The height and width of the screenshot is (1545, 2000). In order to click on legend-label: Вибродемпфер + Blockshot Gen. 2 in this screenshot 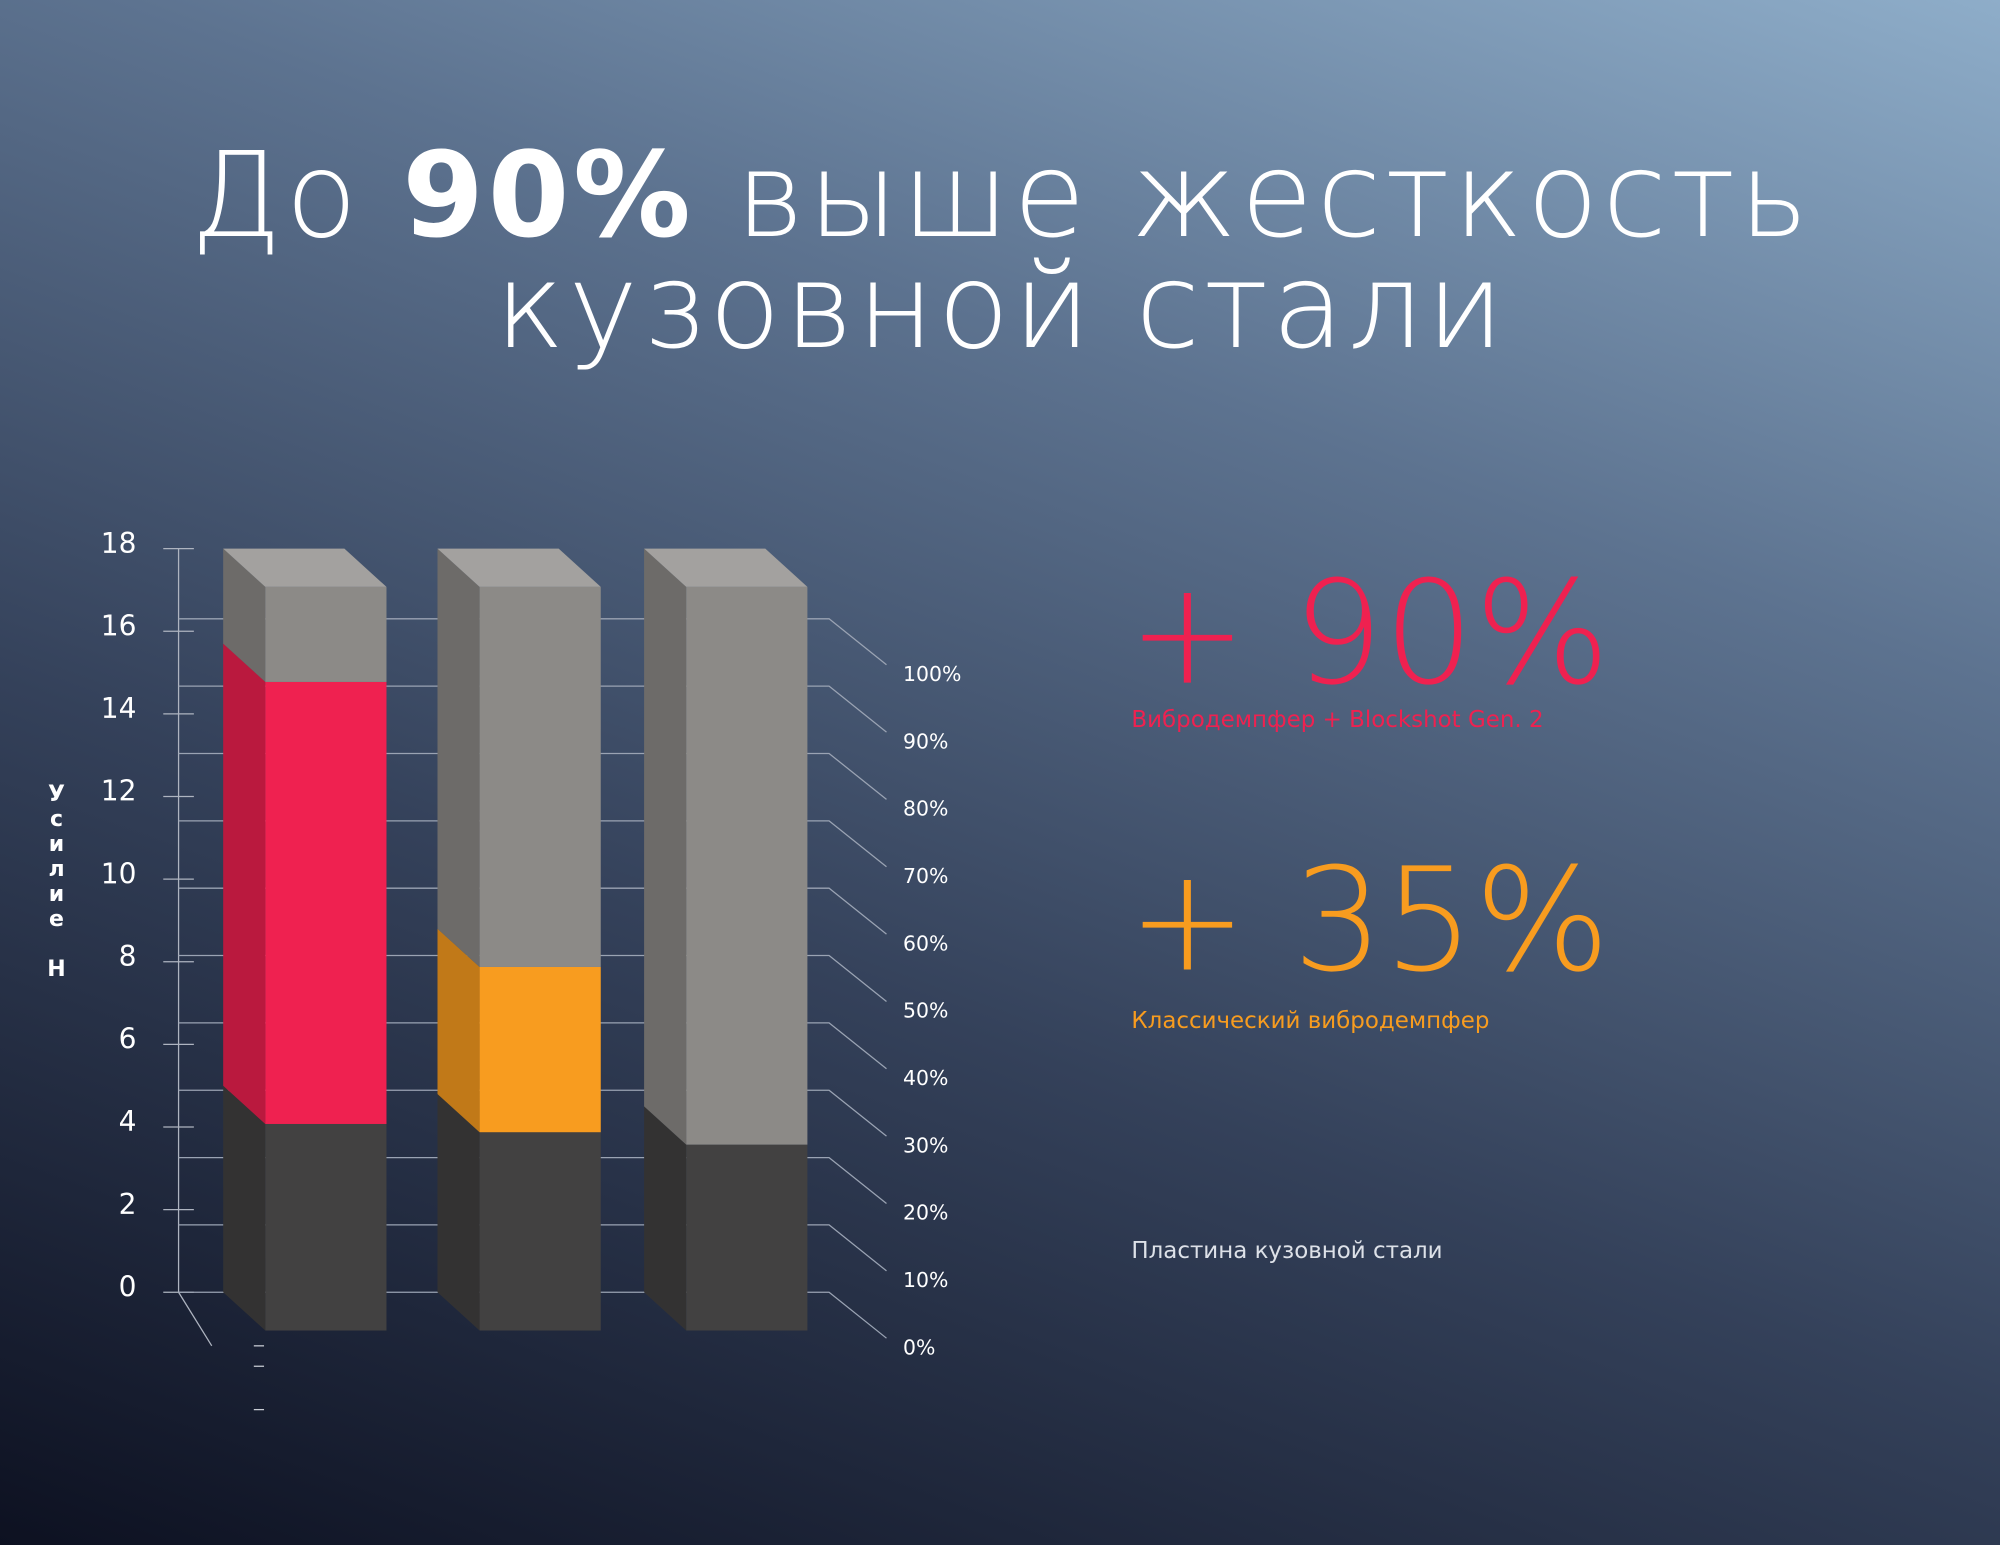, I will do `click(1337, 720)`.